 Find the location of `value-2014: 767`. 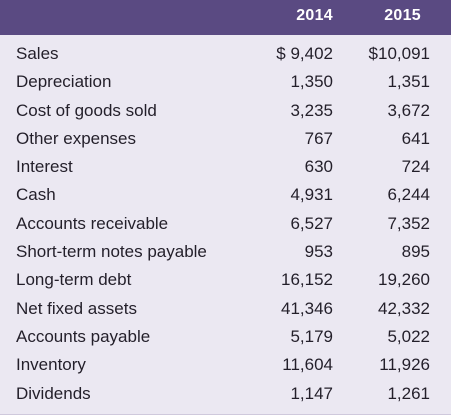

value-2014: 767 is located at coordinates (318, 138).